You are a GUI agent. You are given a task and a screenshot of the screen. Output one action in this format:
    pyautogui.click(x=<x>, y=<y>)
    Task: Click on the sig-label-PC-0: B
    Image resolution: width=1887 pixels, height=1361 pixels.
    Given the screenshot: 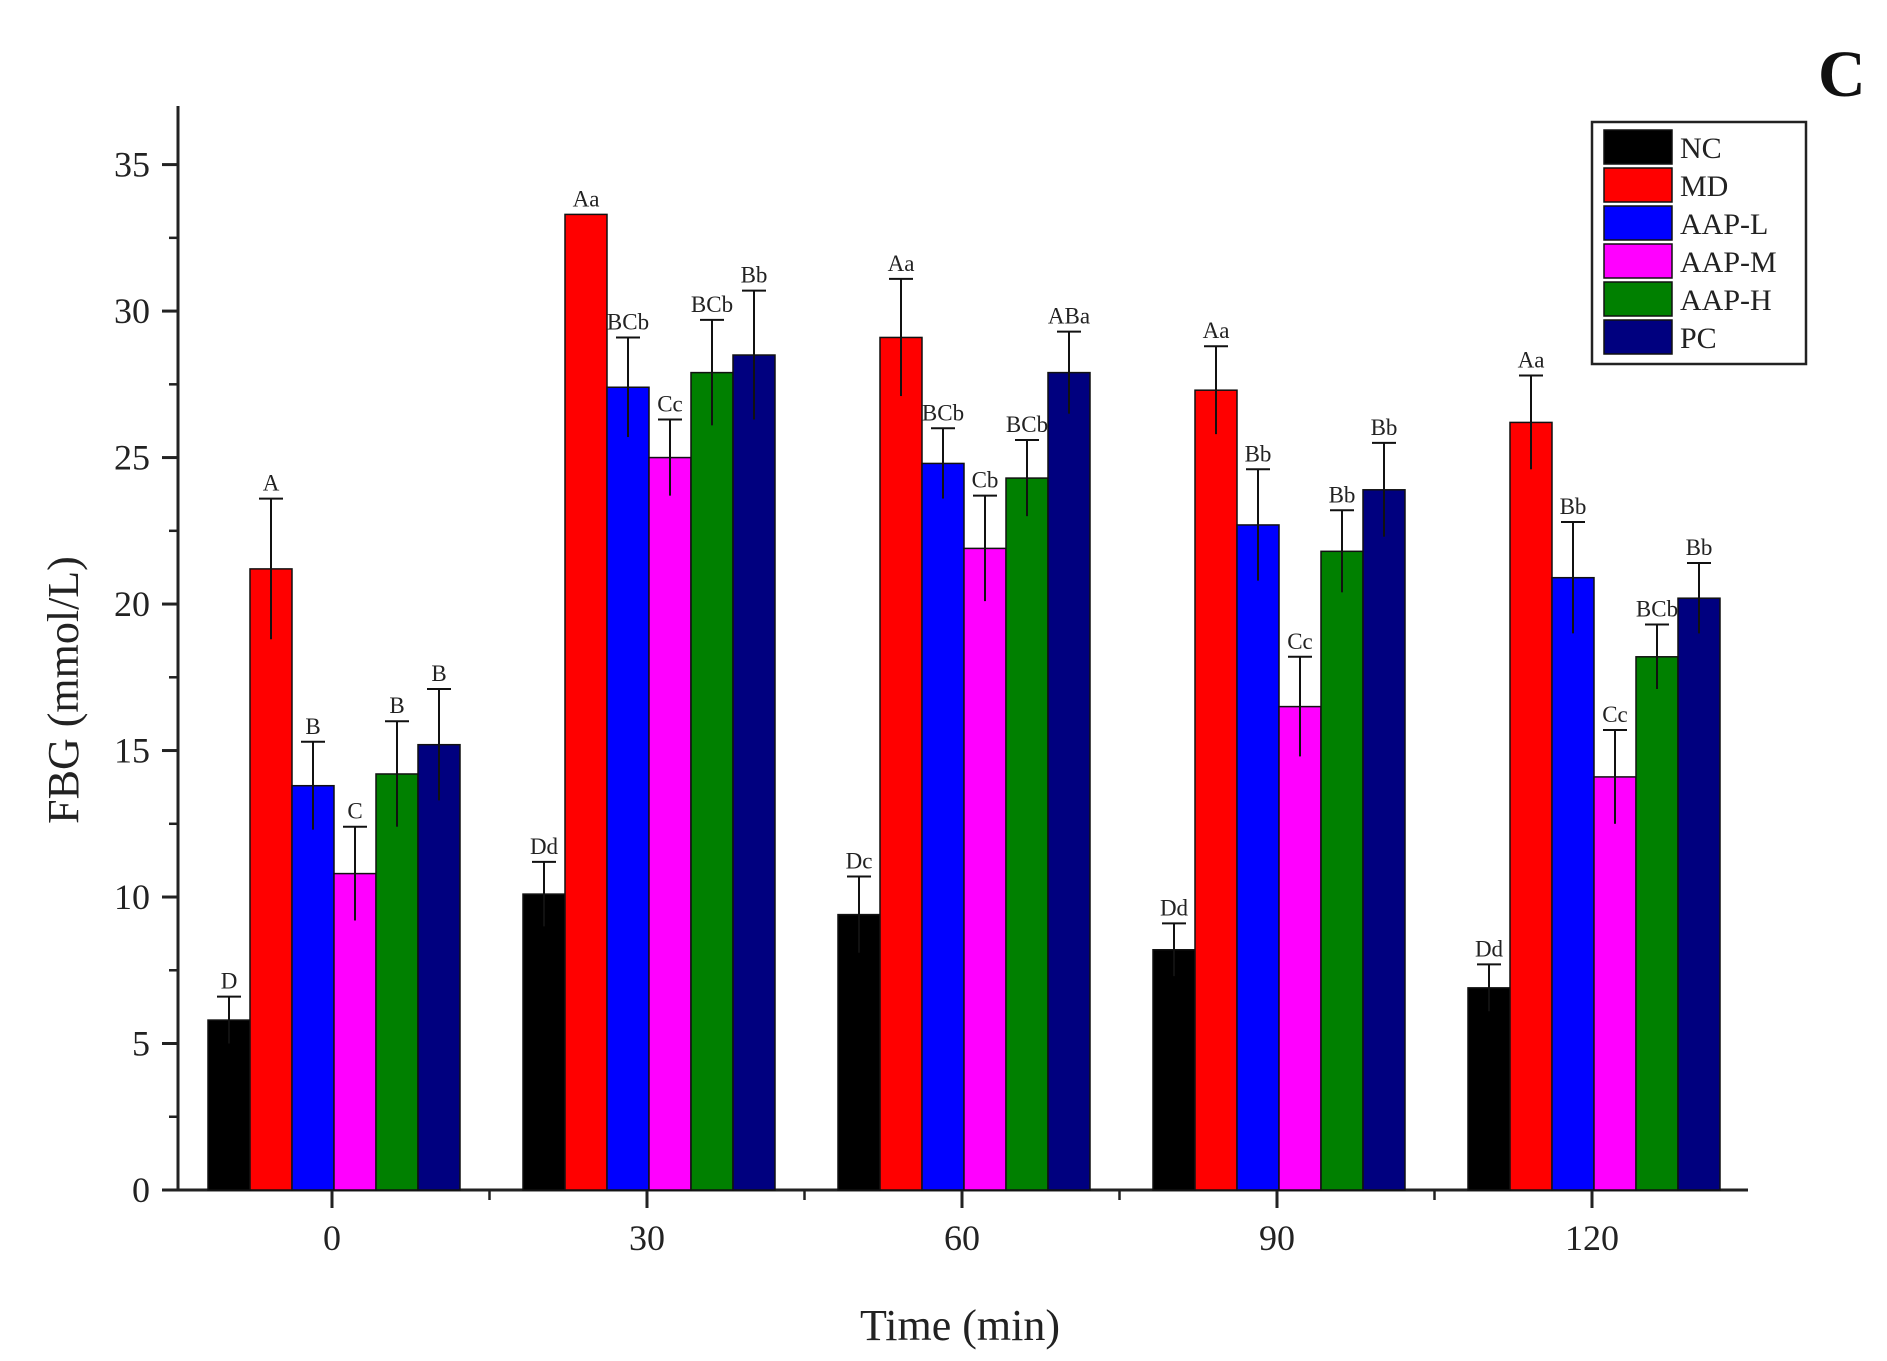 What is the action you would take?
    pyautogui.click(x=438, y=673)
    